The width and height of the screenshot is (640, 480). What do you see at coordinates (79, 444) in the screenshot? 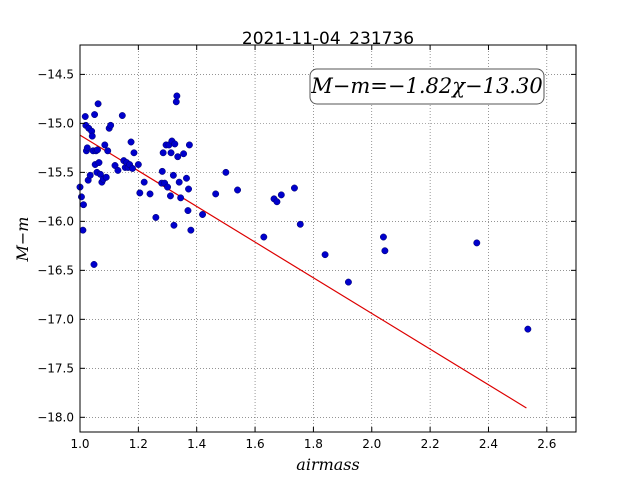
I see `x-tick-label: 1.0` at bounding box center [79, 444].